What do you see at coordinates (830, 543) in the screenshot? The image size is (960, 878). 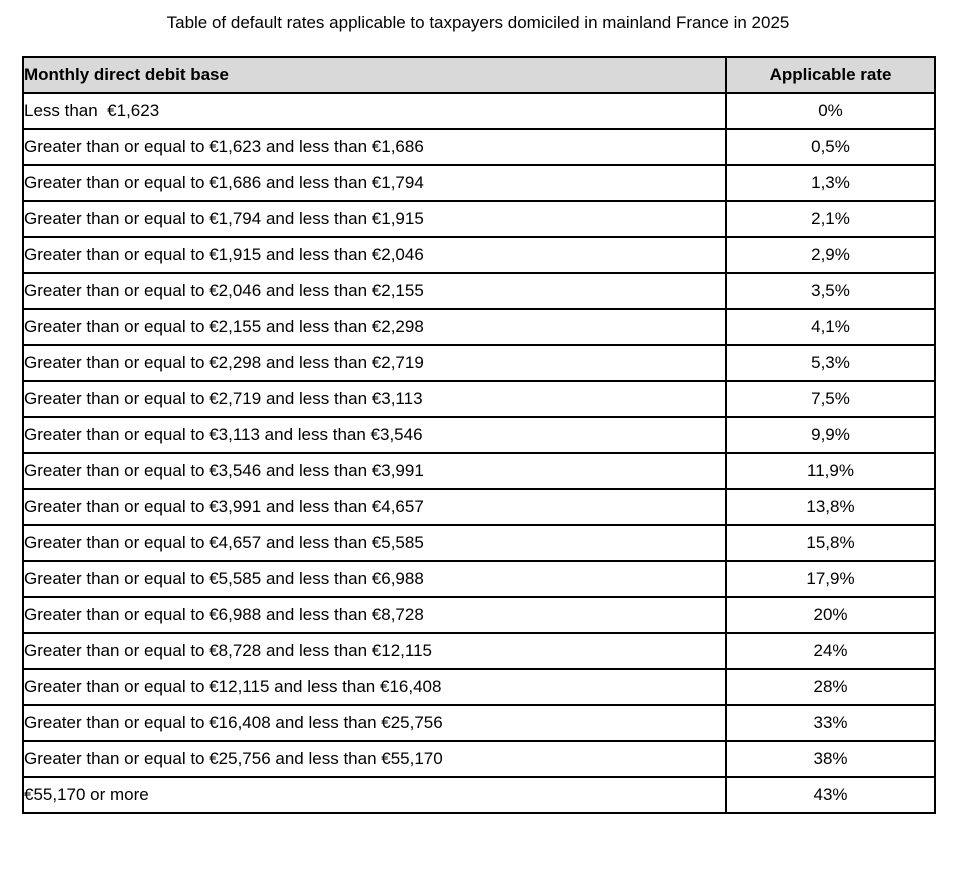 I see `rate-cell: 15,8%` at bounding box center [830, 543].